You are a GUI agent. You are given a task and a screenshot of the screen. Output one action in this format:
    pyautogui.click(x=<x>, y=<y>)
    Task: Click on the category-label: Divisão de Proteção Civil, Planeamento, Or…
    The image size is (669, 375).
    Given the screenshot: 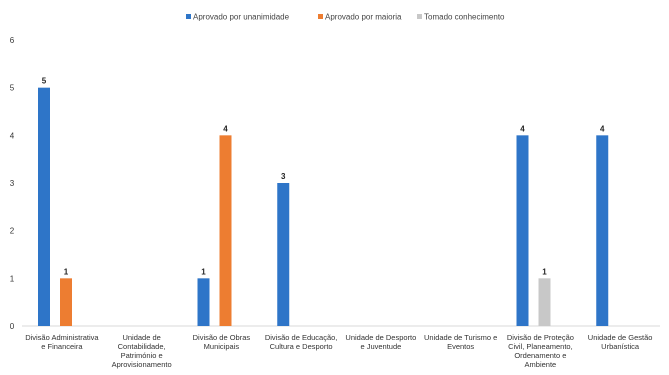 What is the action you would take?
    pyautogui.click(x=540, y=351)
    